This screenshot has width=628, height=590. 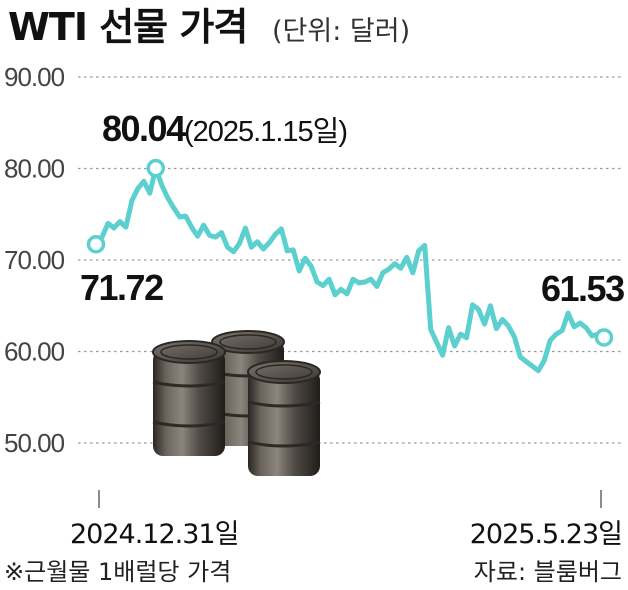 I want to click on source-label: 자료: 블룸버그, so click(x=548, y=572).